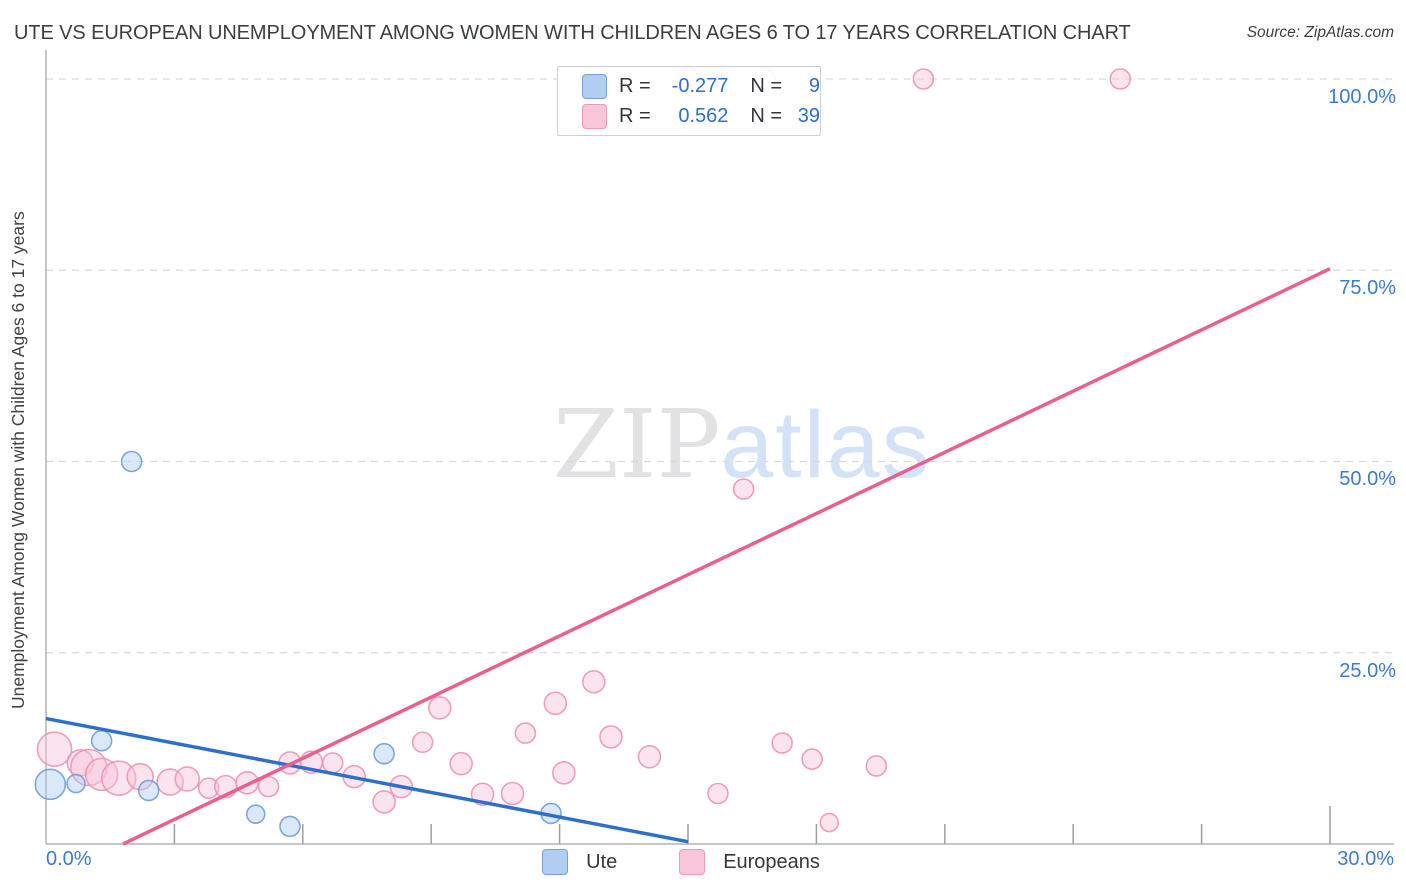 The image size is (1406, 892). I want to click on correlation-legend: R = -0.277 N = 9 R = 0.562 N = 39, so click(689, 101).